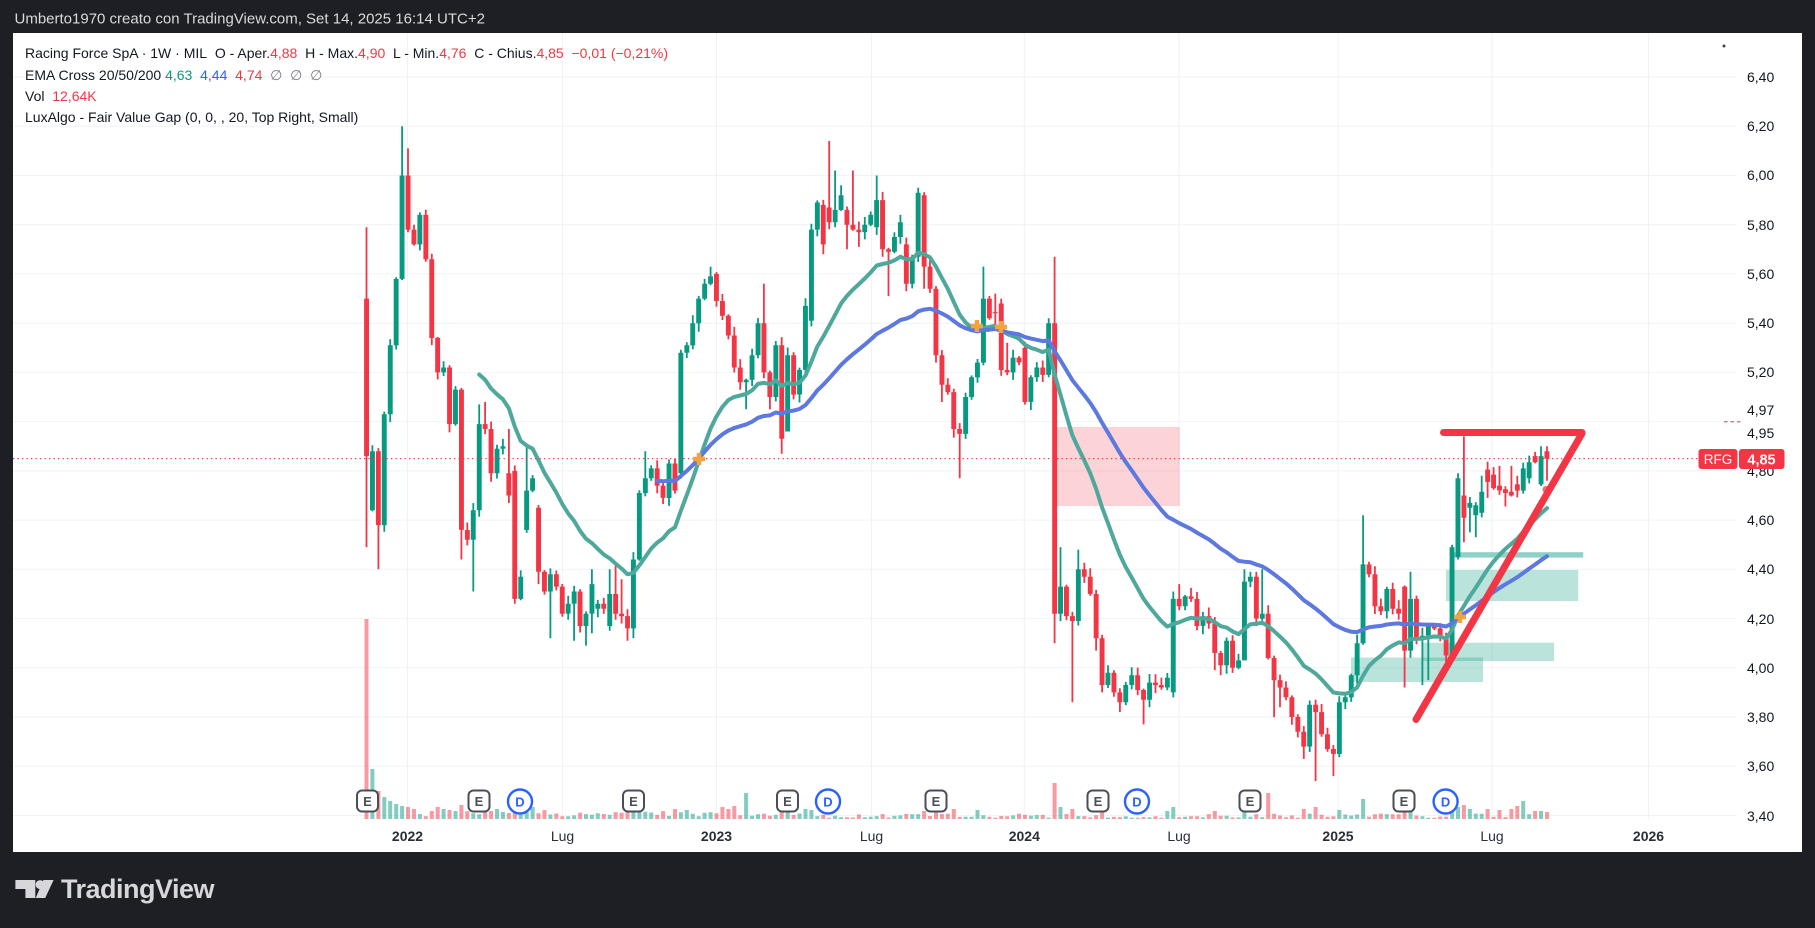 The height and width of the screenshot is (928, 1815). I want to click on svg-text: 5,20, so click(1760, 372).